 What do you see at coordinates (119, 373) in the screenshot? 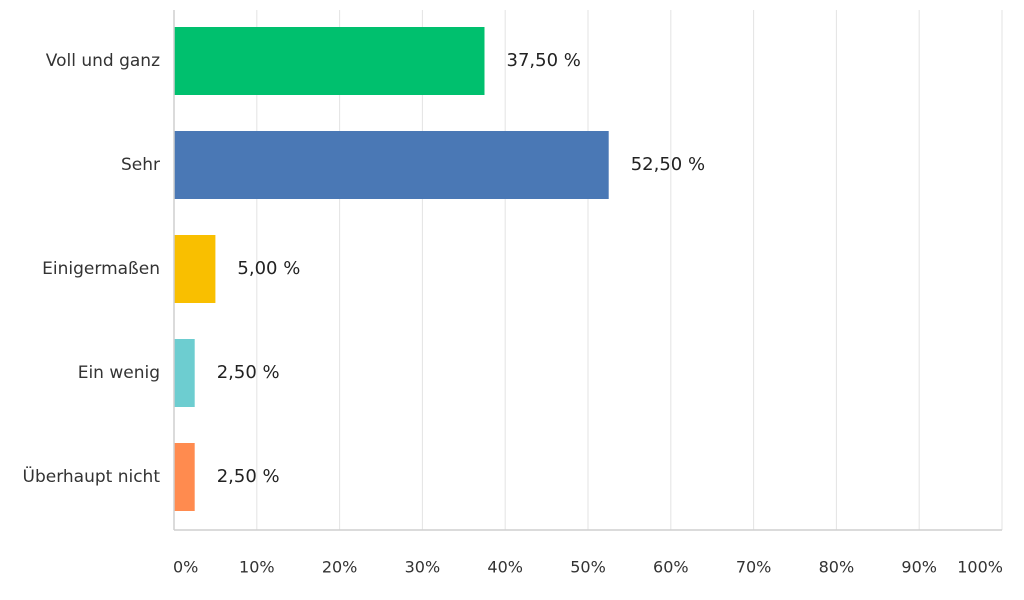
I see `category-label: Ein wenig` at bounding box center [119, 373].